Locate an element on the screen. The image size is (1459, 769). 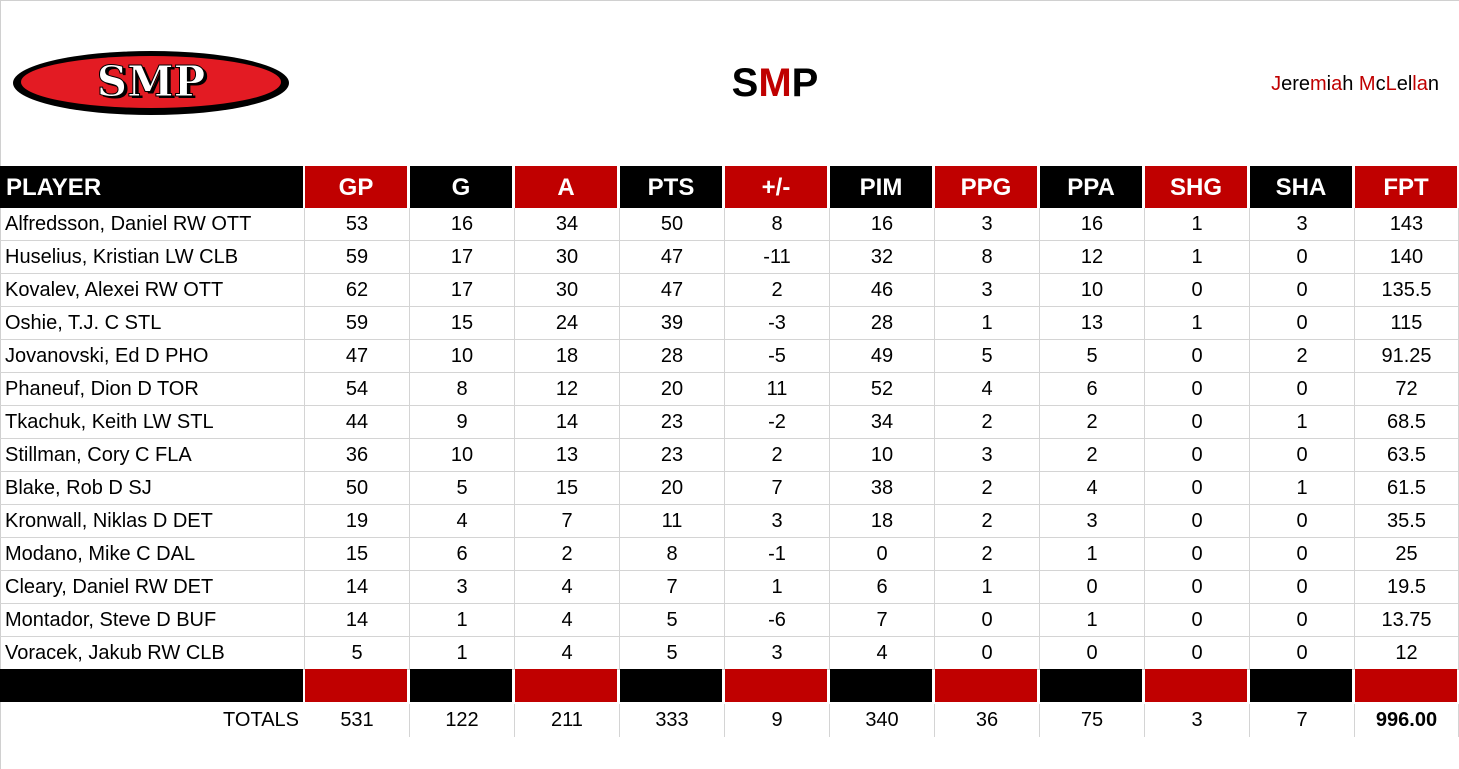
stat-cell: -11 is located at coordinates (777, 257).